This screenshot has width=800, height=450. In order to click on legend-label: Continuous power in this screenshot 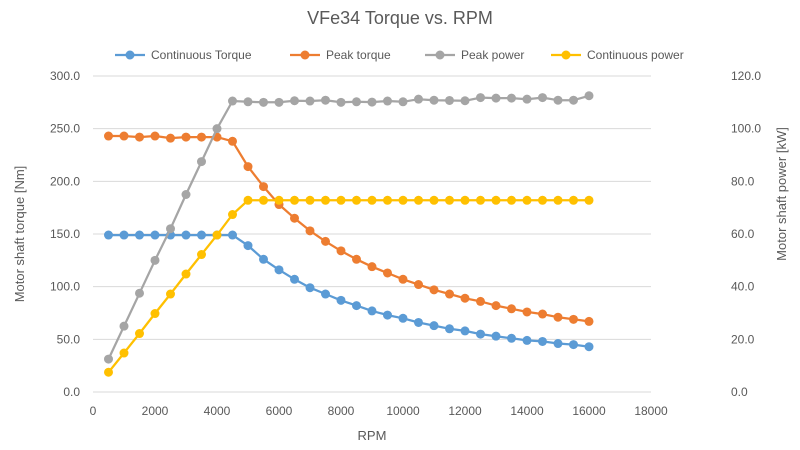, I will do `click(635, 55)`.